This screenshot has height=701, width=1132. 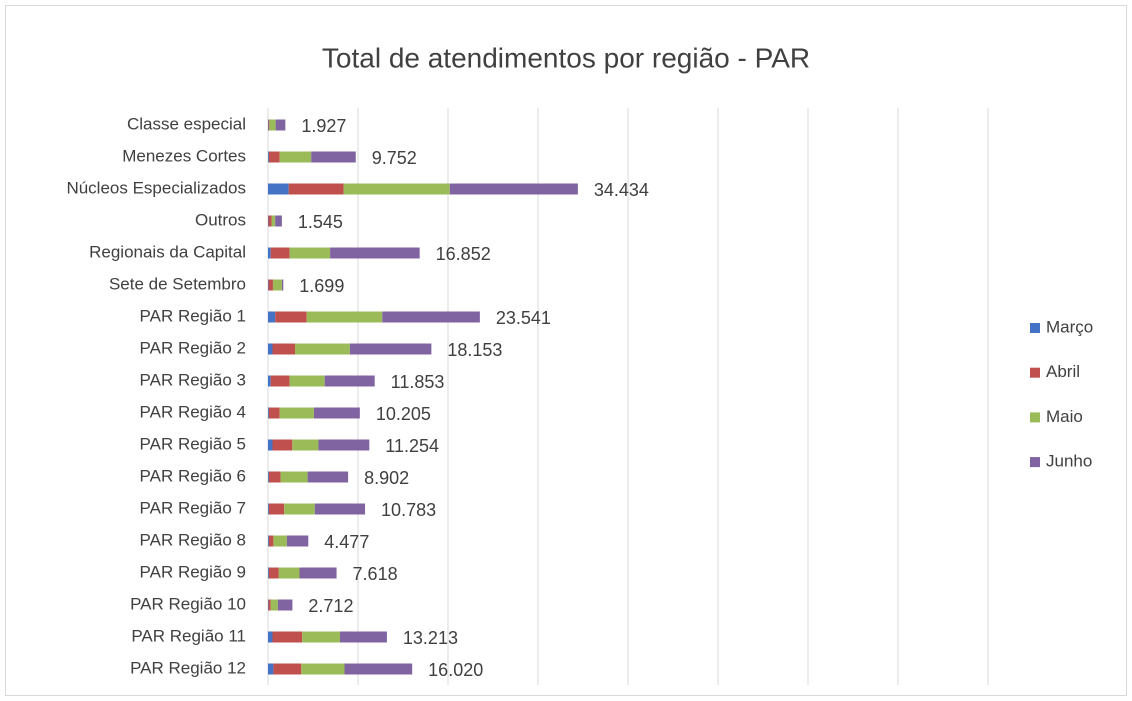 I want to click on total-label: 10.783, so click(x=408, y=510).